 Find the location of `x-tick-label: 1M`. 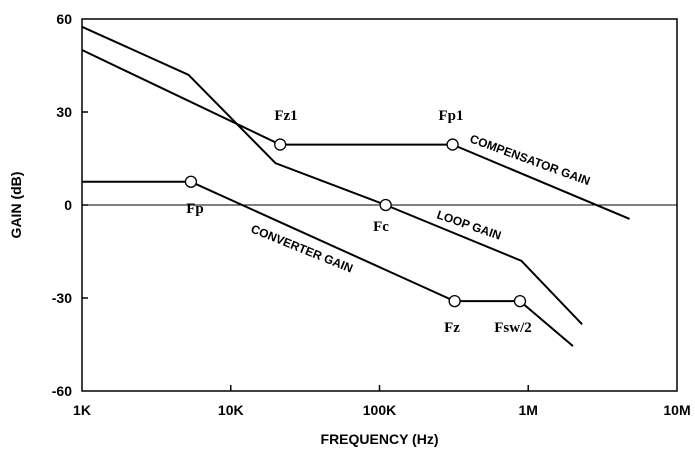

x-tick-label: 1M is located at coordinates (528, 410).